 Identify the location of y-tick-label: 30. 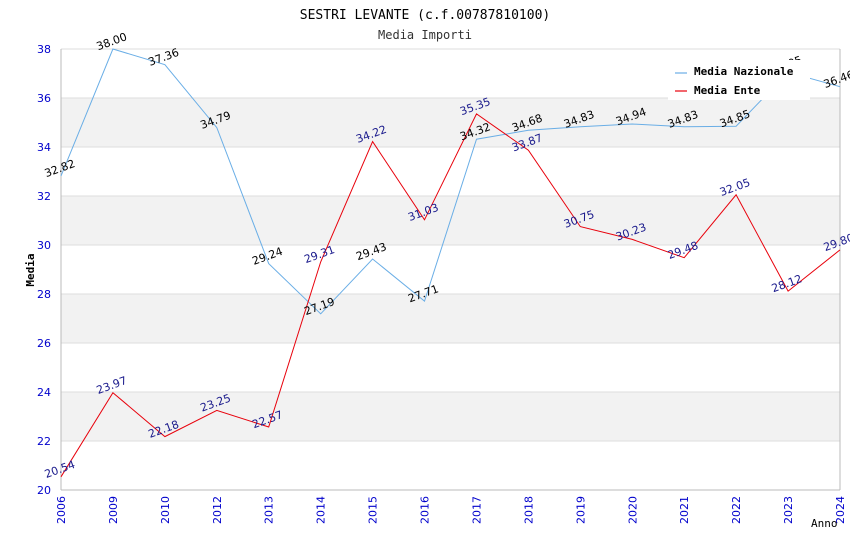
(44, 245).